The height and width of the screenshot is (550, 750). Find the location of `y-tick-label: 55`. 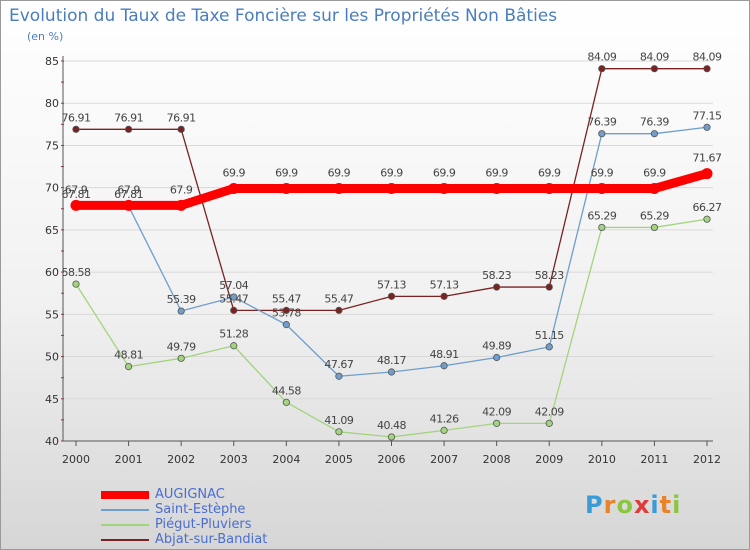

y-tick-label: 55 is located at coordinates (52, 314).